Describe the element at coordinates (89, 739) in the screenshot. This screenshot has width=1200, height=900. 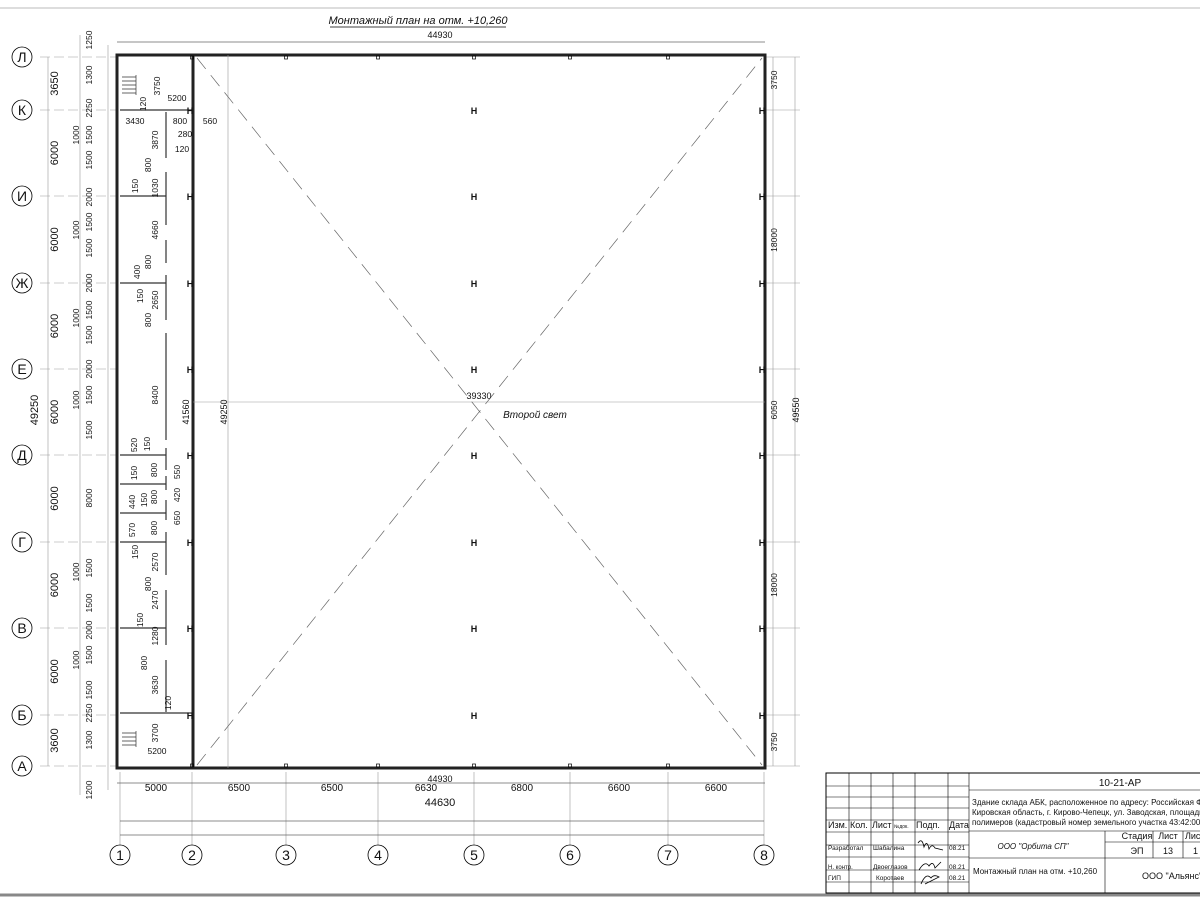
I see `opening-dimension: 1300` at that location.